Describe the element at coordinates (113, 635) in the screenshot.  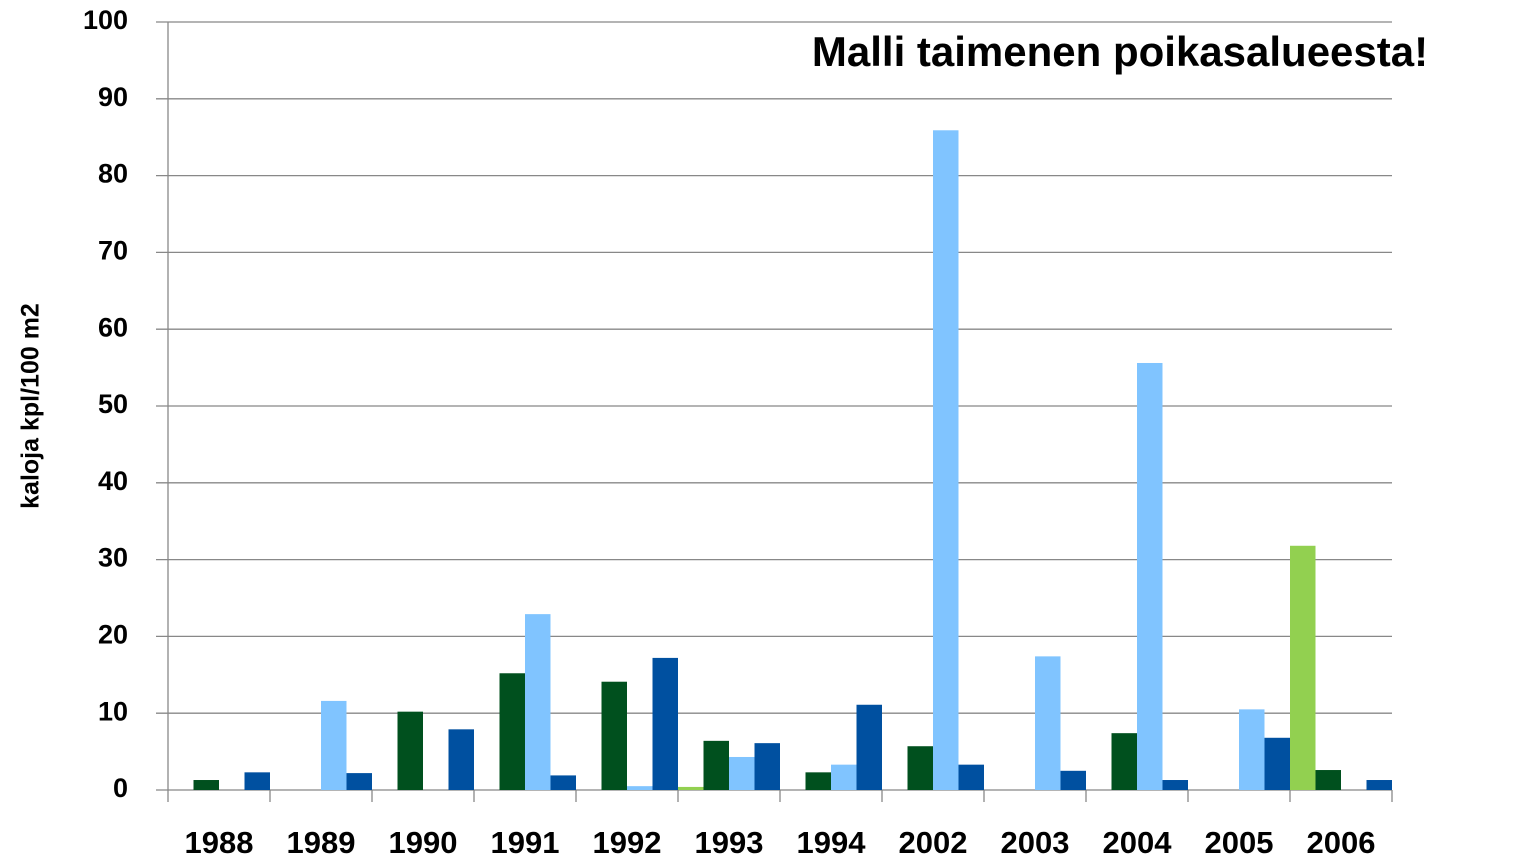
I see `y-tick-label: 20` at that location.